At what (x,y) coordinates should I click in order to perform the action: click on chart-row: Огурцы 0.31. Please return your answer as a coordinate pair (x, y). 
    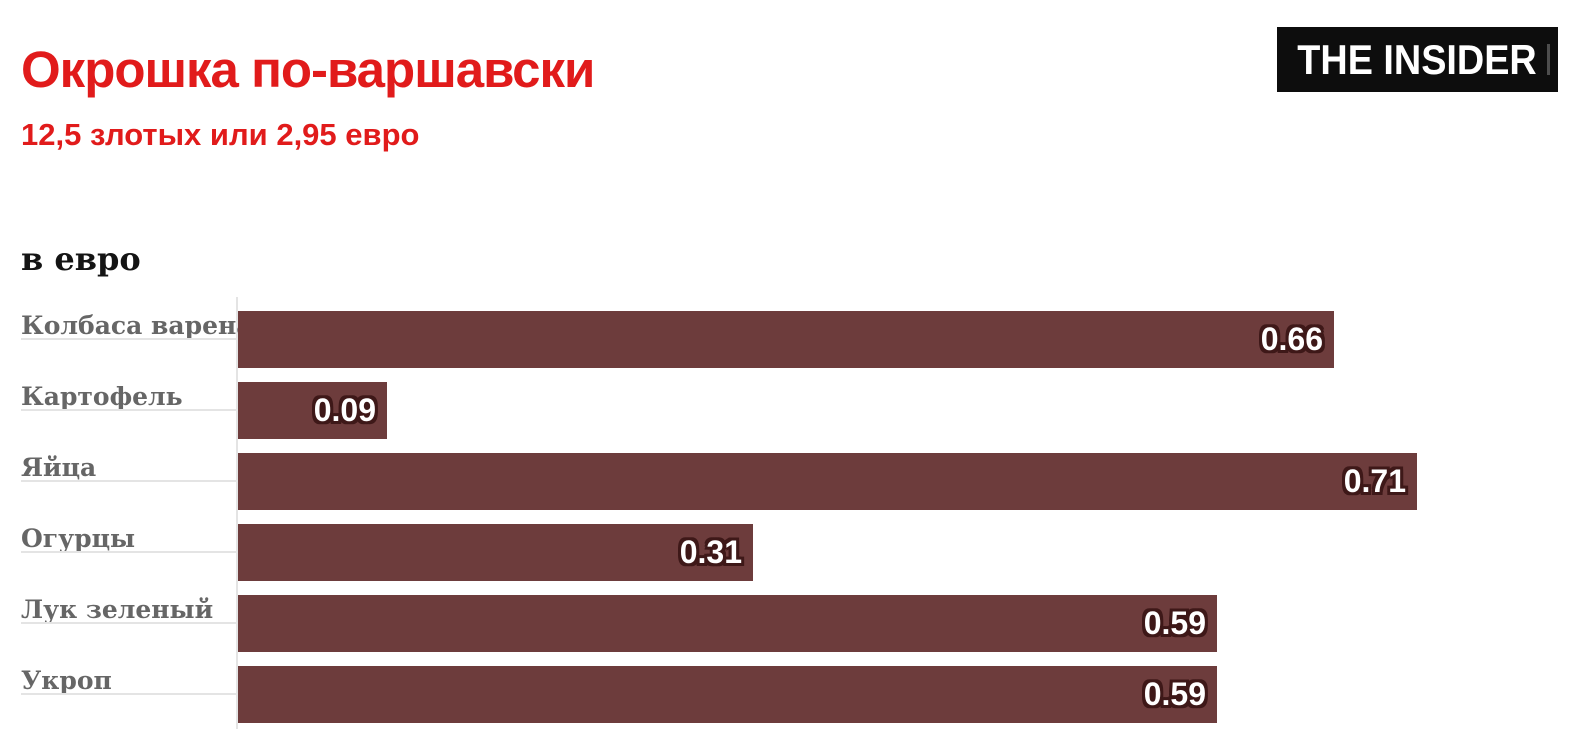
    Looking at the image, I should click on (794, 552).